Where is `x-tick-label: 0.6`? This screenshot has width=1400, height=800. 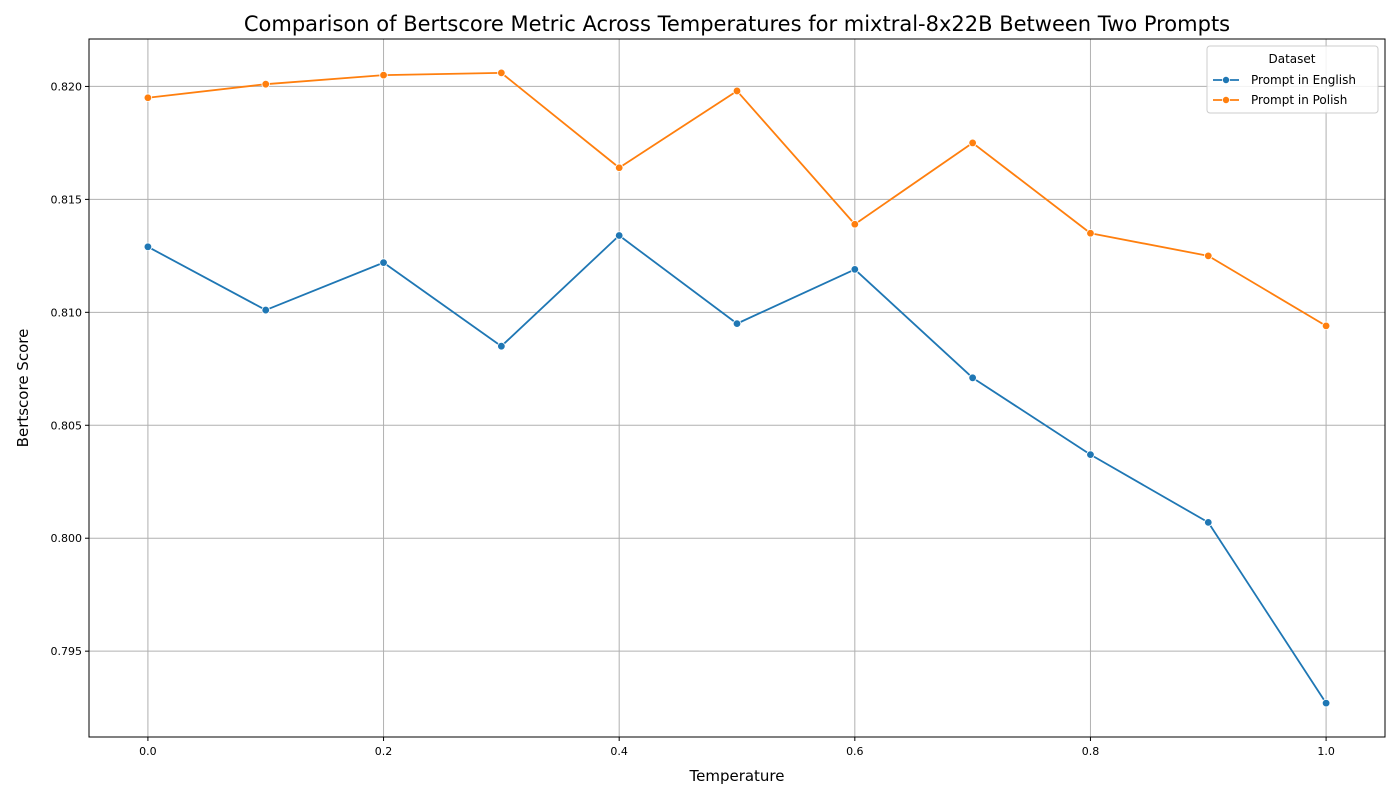 x-tick-label: 0.6 is located at coordinates (855, 751).